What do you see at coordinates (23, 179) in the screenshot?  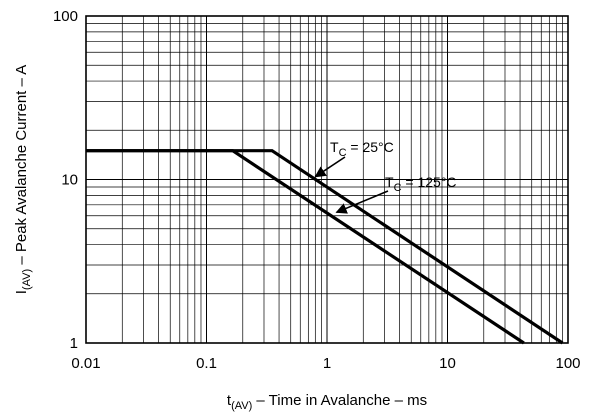 I see `y-axis-label: I(AV) – Peak Avalanche Current – A` at bounding box center [23, 179].